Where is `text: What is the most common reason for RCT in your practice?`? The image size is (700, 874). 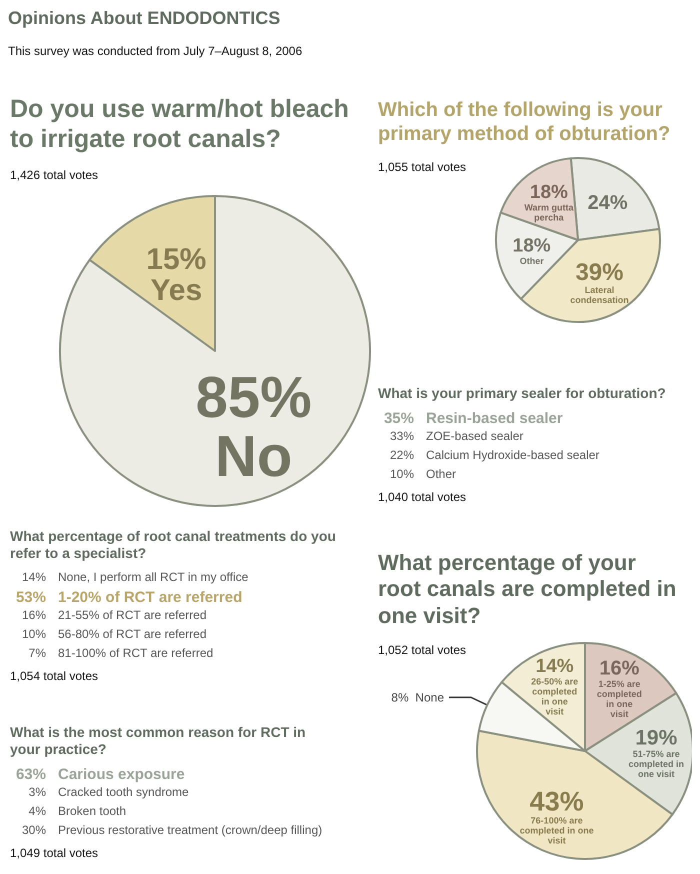
text: What is the most common reason for RCT in your practice? is located at coordinates (158, 741).